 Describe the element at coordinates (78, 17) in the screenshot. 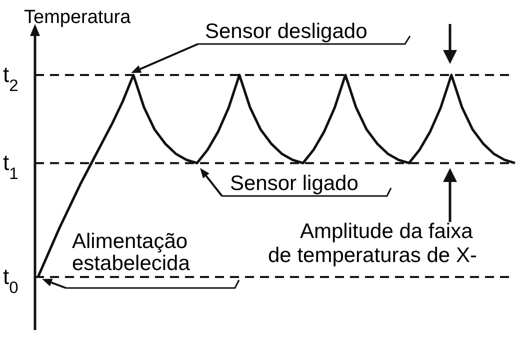

I see `y-axis-title: Temperatura` at that location.